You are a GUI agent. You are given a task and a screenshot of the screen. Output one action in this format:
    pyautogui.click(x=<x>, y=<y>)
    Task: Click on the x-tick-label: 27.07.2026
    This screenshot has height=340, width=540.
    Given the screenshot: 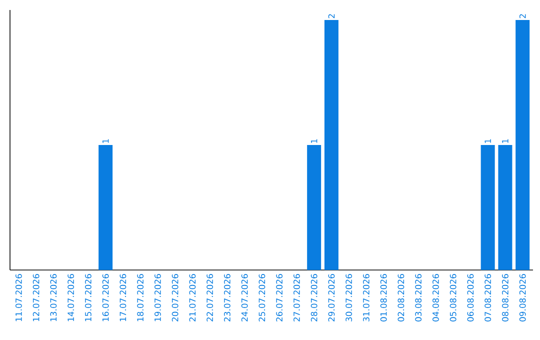 What is the action you would take?
    pyautogui.click(x=297, y=298)
    